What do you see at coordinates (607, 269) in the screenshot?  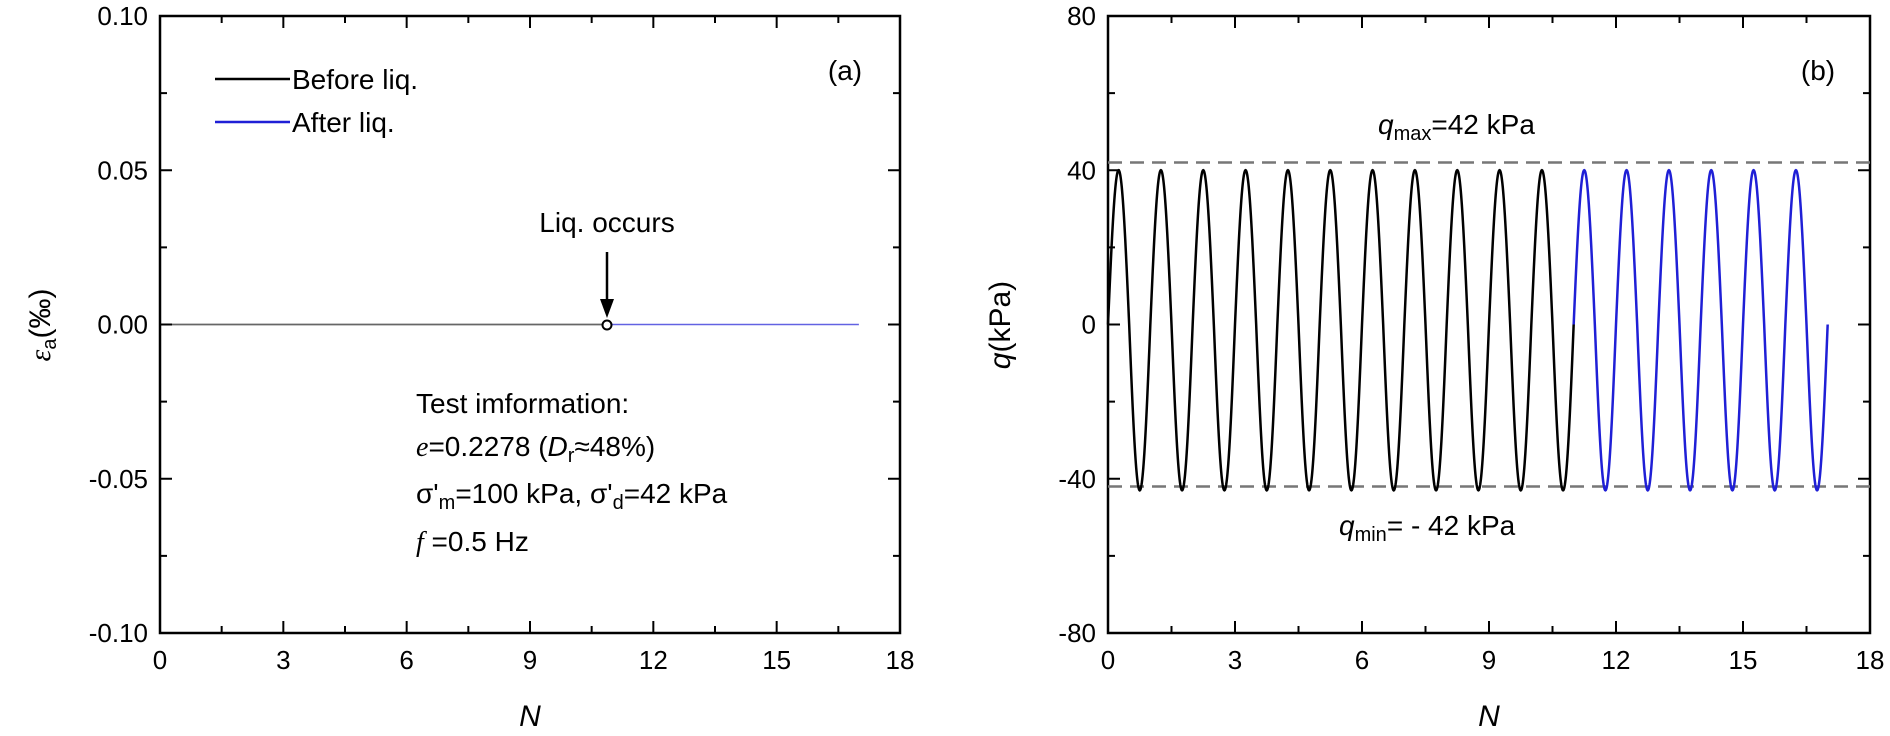 I see `liquefaction-annotation: Liq. occurs` at bounding box center [607, 269].